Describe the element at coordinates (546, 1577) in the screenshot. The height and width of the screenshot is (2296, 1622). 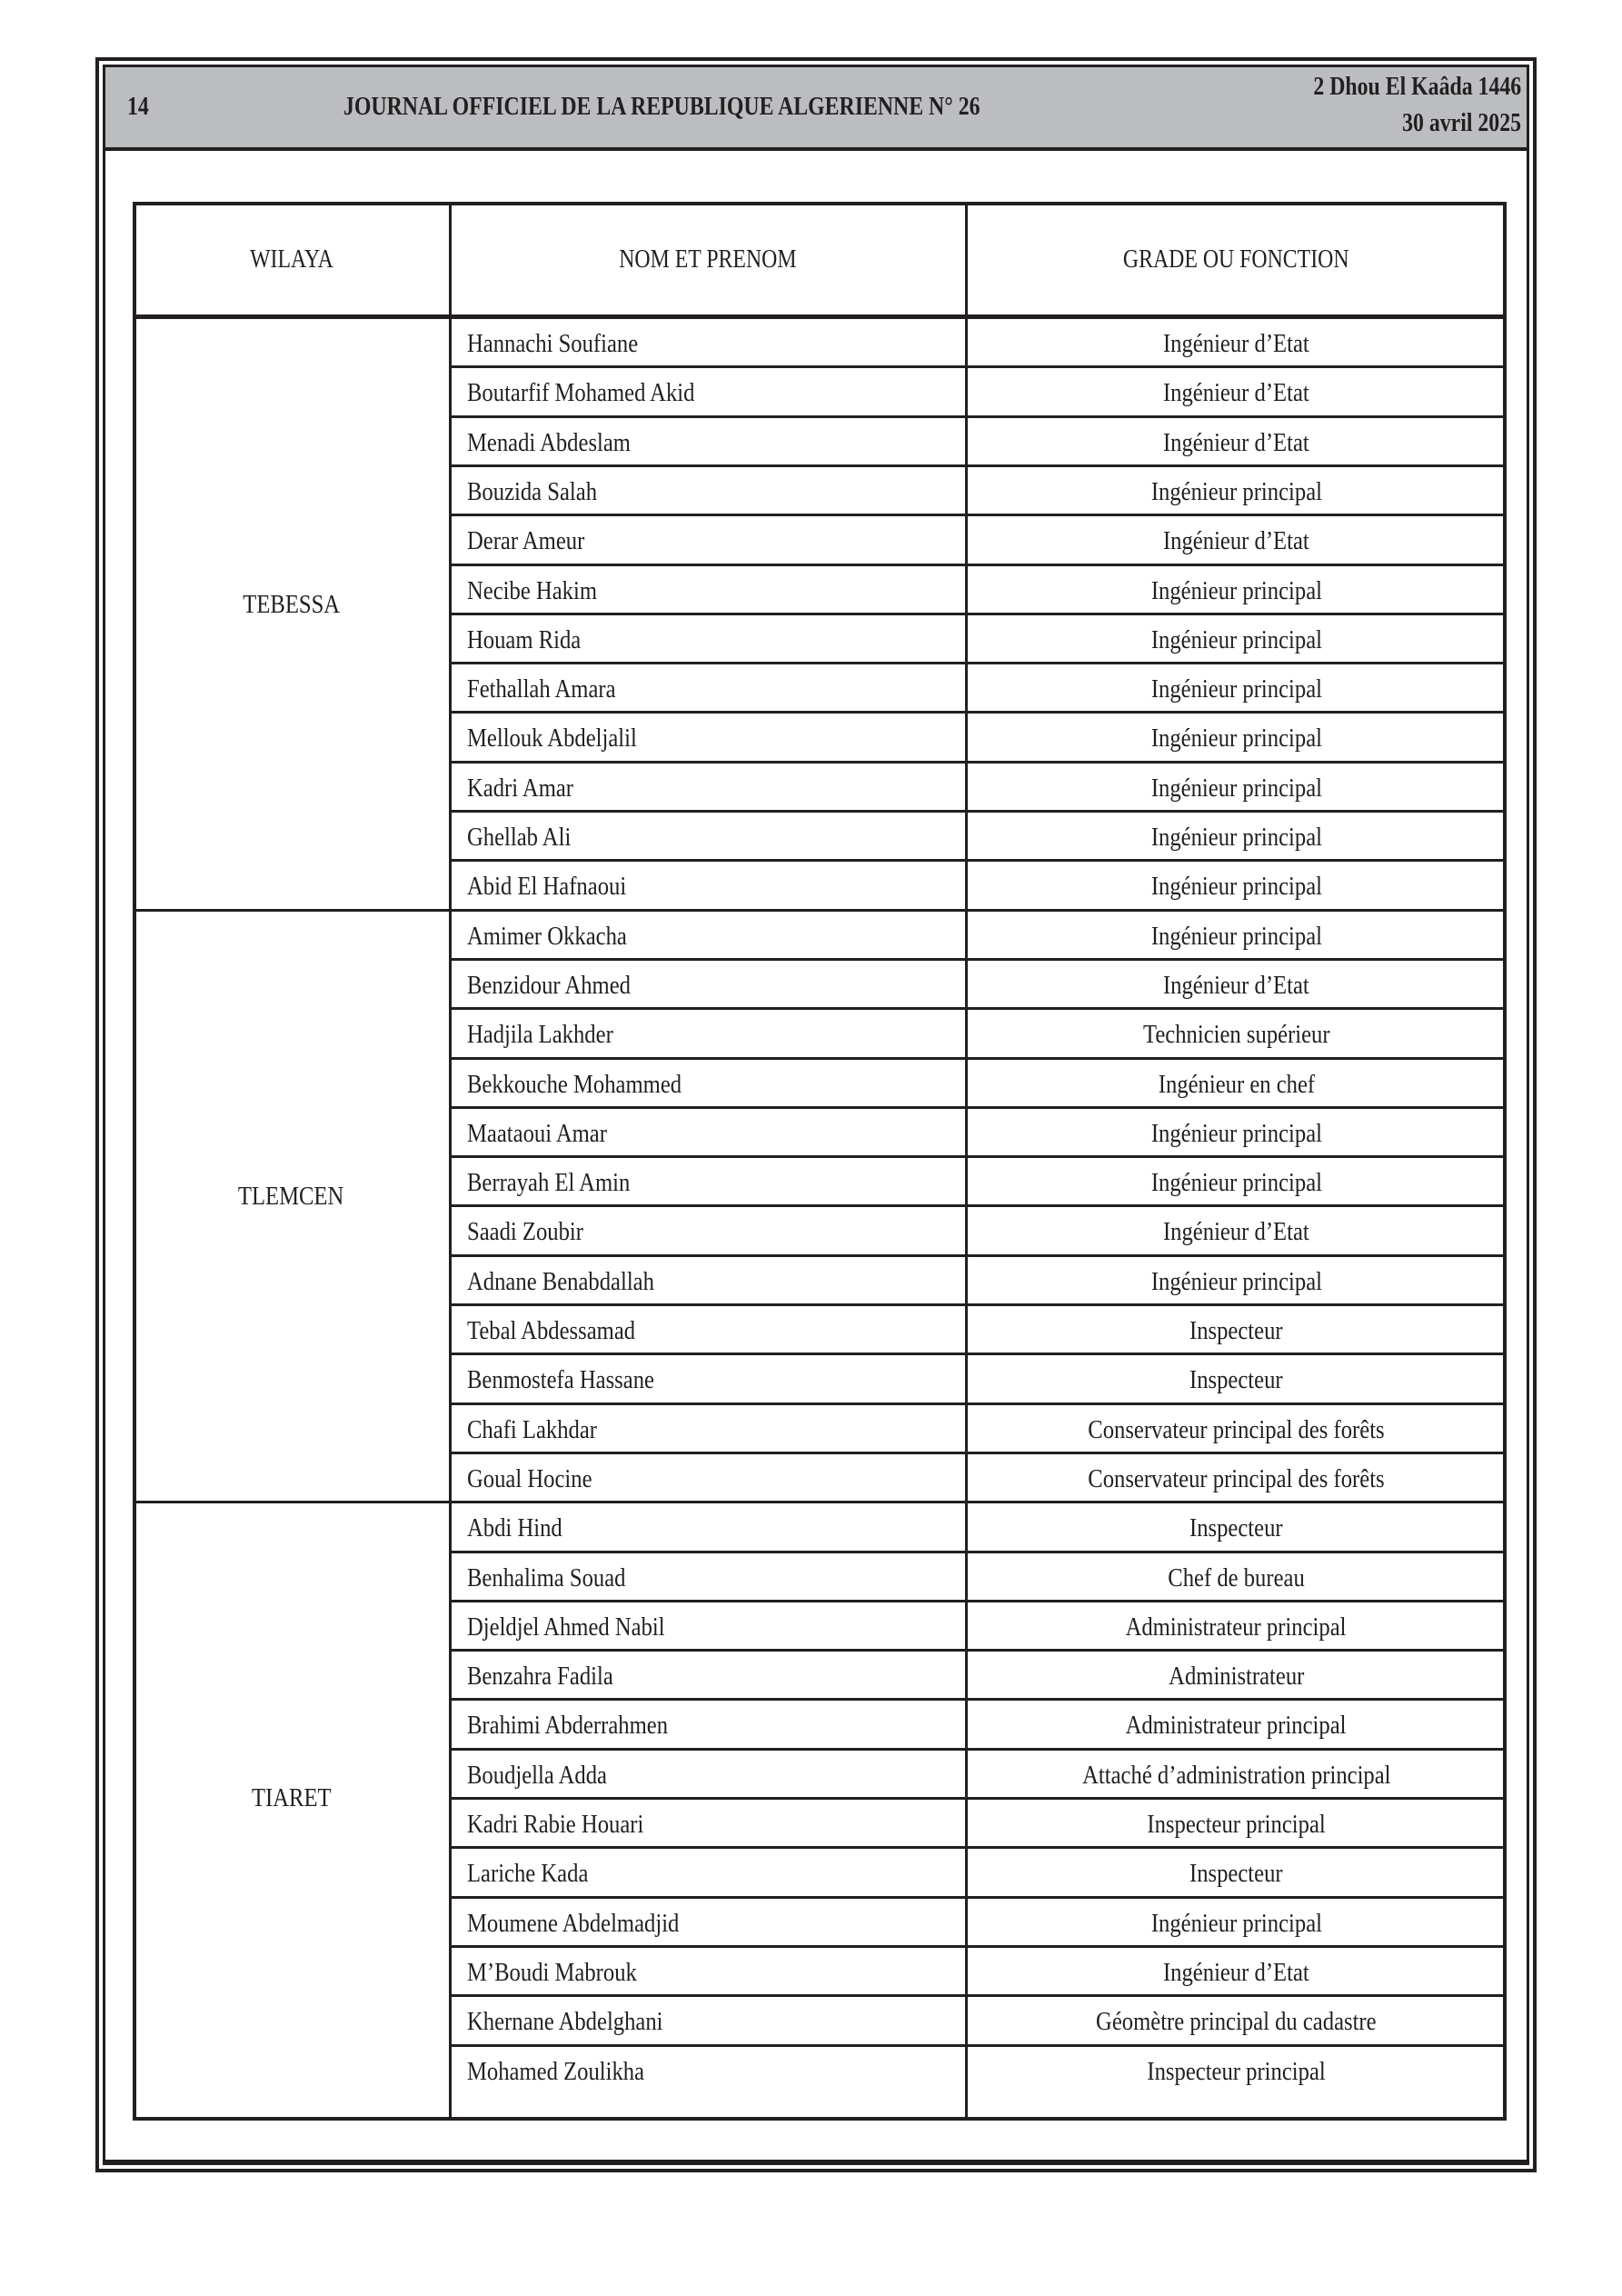
I see `name-cell: Benhalima Souad` at that location.